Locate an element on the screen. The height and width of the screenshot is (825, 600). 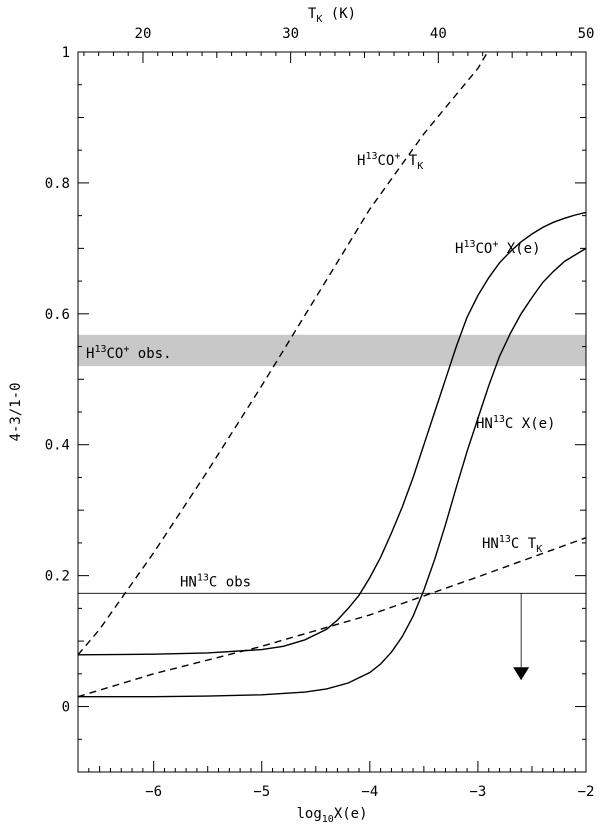
h13co-obs-band is located at coordinates (332, 350).